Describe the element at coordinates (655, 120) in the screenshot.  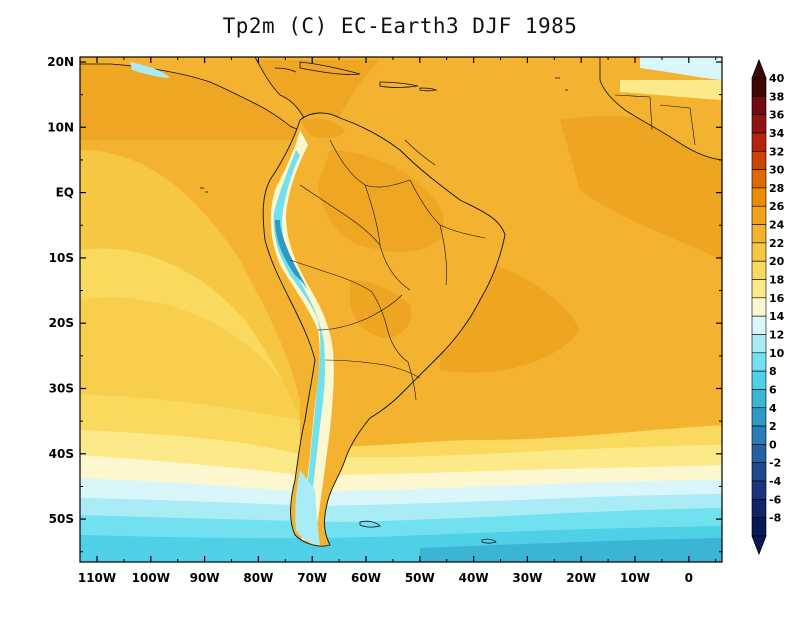
I see `africa-borders` at that location.